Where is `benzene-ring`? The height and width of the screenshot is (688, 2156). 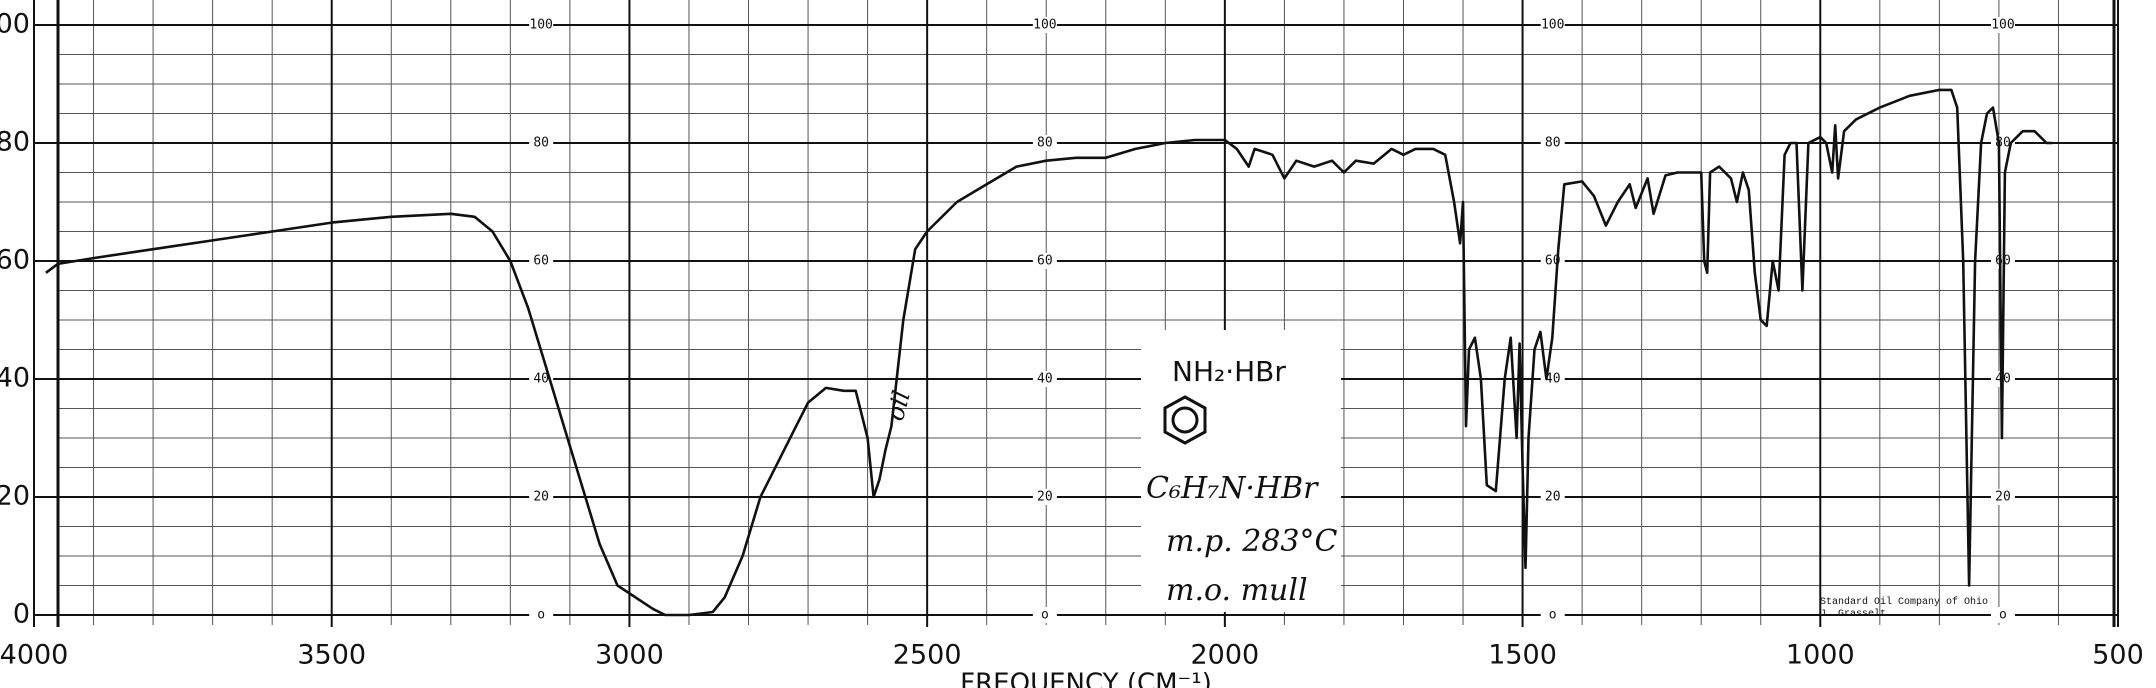 benzene-ring is located at coordinates (1185, 420).